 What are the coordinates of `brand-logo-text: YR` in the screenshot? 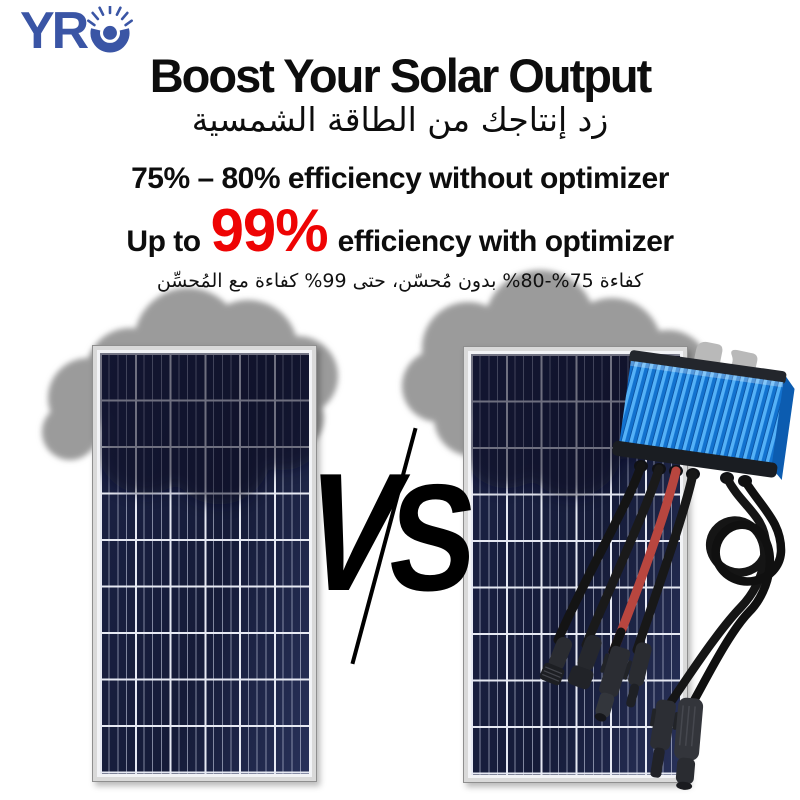 It's located at (54, 31).